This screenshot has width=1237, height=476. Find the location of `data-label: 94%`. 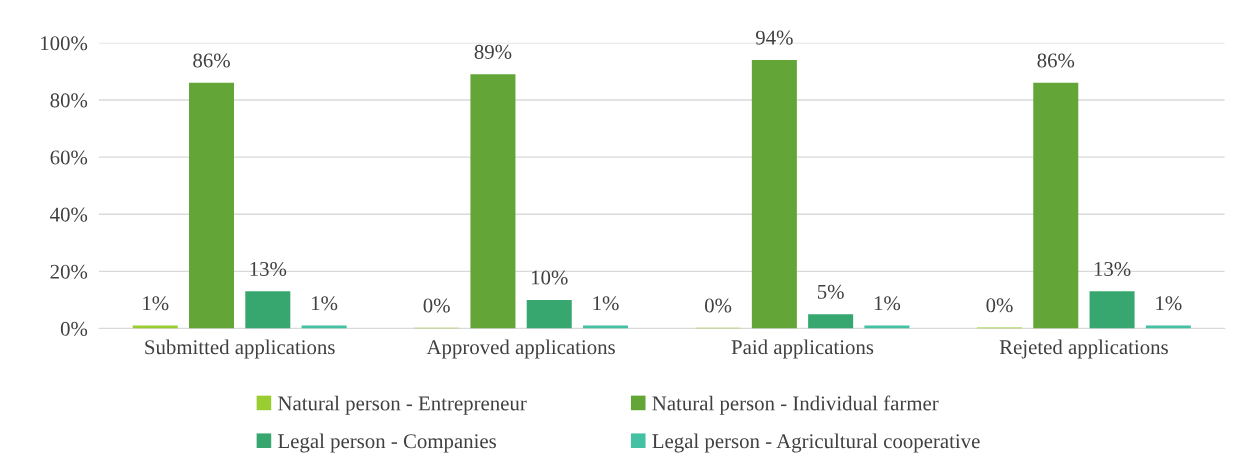

data-label: 94% is located at coordinates (774, 37).